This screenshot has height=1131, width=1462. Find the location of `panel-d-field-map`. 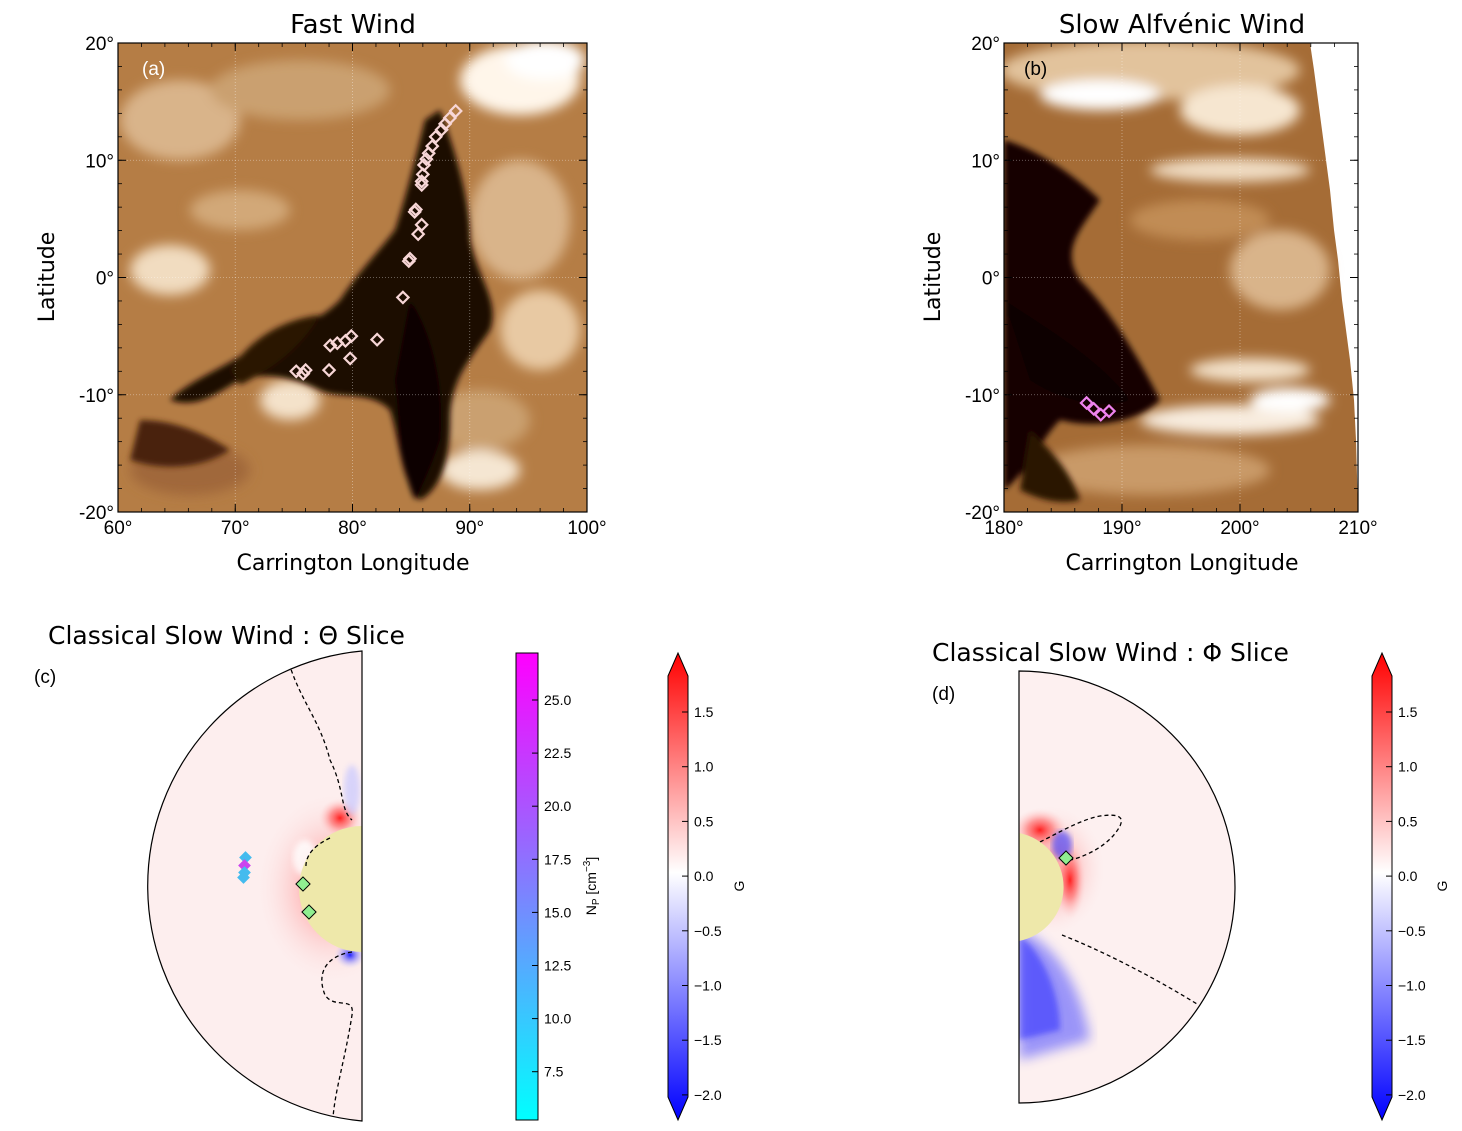

panel-d-field-map is located at coordinates (1127, 887).